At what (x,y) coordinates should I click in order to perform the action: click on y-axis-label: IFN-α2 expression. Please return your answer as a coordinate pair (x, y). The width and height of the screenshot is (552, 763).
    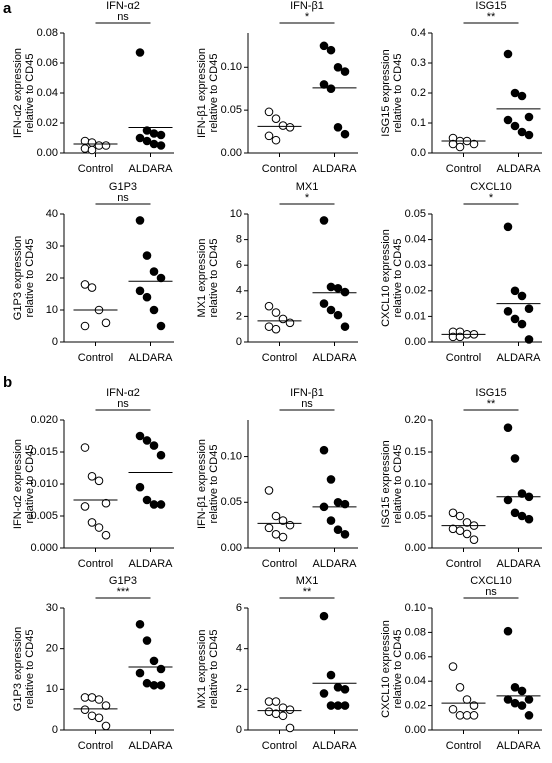
    Looking at the image, I should click on (18, 93).